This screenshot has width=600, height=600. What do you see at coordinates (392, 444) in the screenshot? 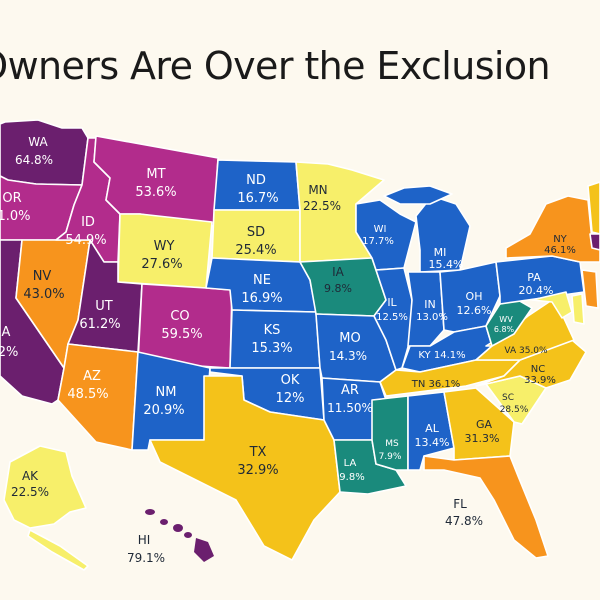
I see `label-ms-abbr: MS` at bounding box center [392, 444].